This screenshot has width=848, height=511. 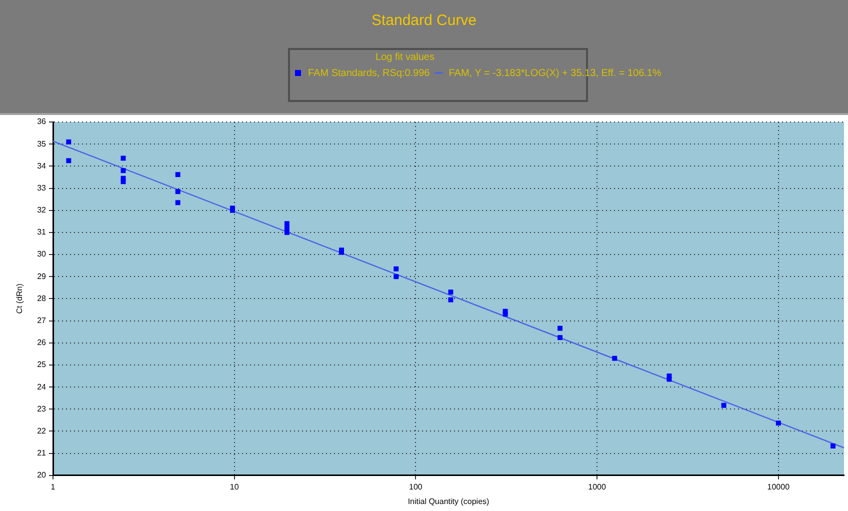 What do you see at coordinates (42, 187) in the screenshot?
I see `y-tick-label: 33` at bounding box center [42, 187].